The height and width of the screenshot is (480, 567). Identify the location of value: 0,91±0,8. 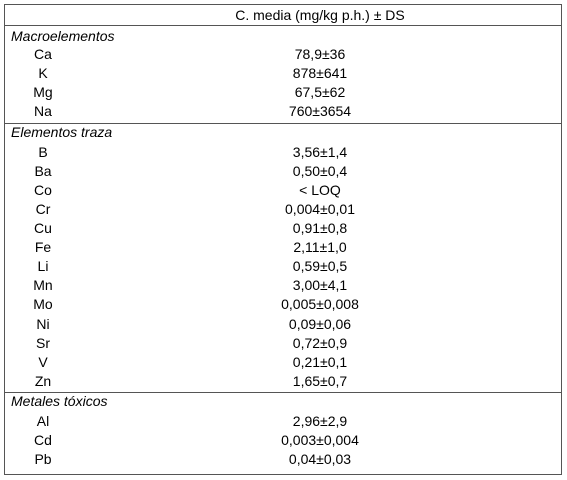
(320, 228).